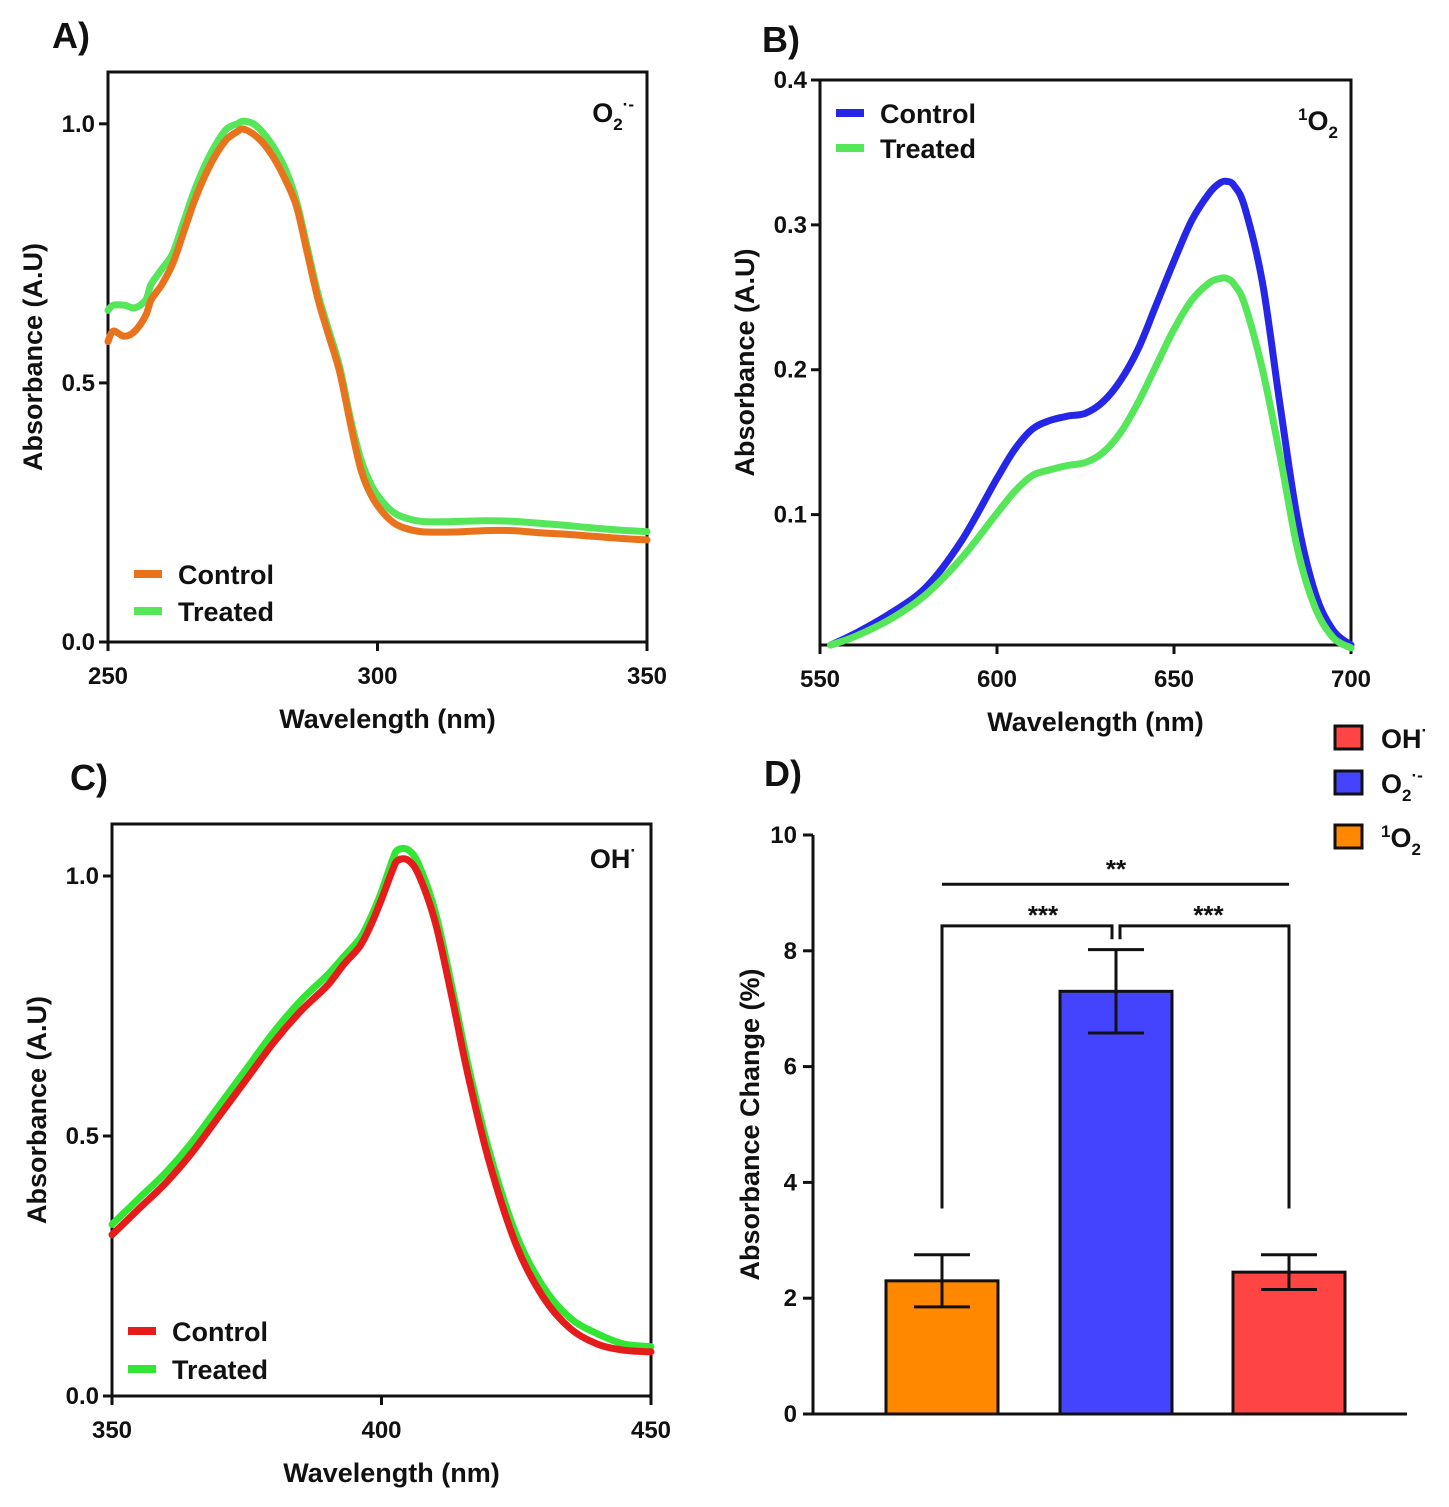 The image size is (1449, 1507). What do you see at coordinates (1385, 831) in the screenshot?
I see `legend-label-superscript: 1` at bounding box center [1385, 831].